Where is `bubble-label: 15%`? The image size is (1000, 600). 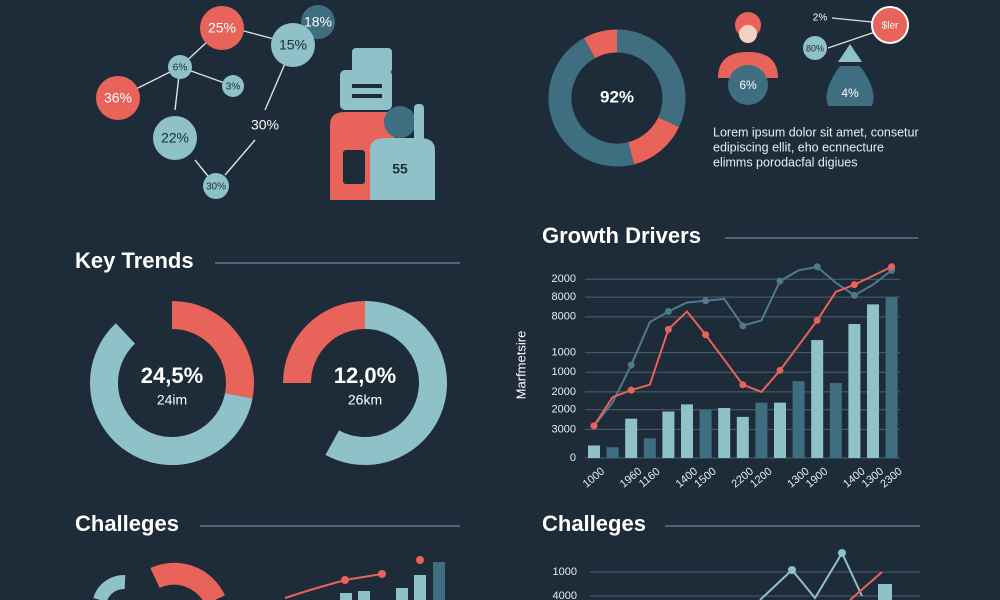
bubble-label: 15% is located at coordinates (293, 45).